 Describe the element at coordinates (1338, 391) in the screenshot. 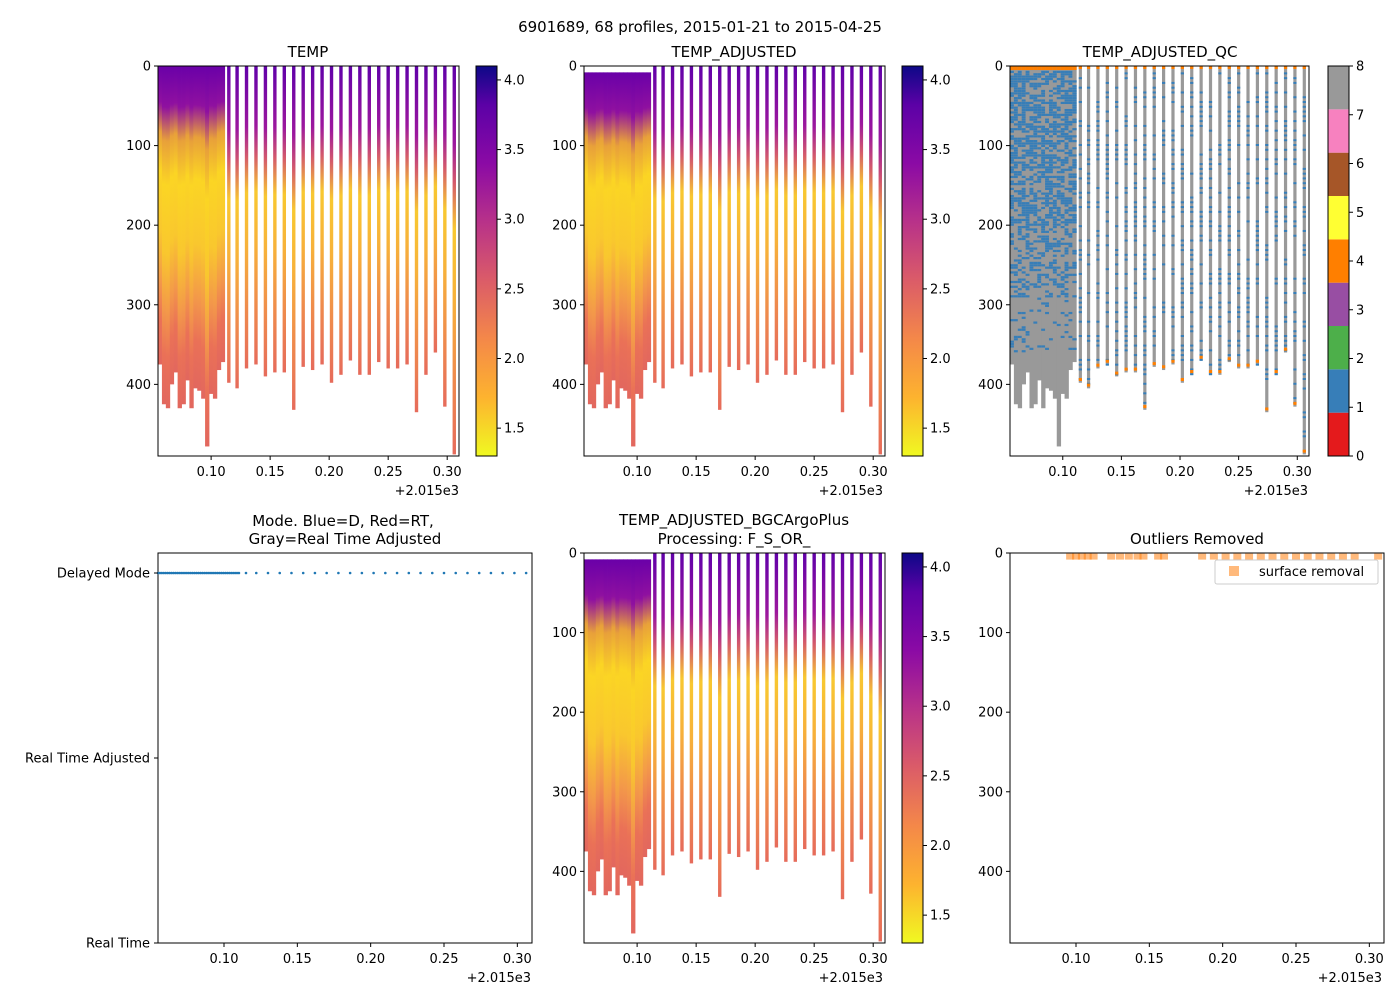

I see `colorbar-segment` at that location.